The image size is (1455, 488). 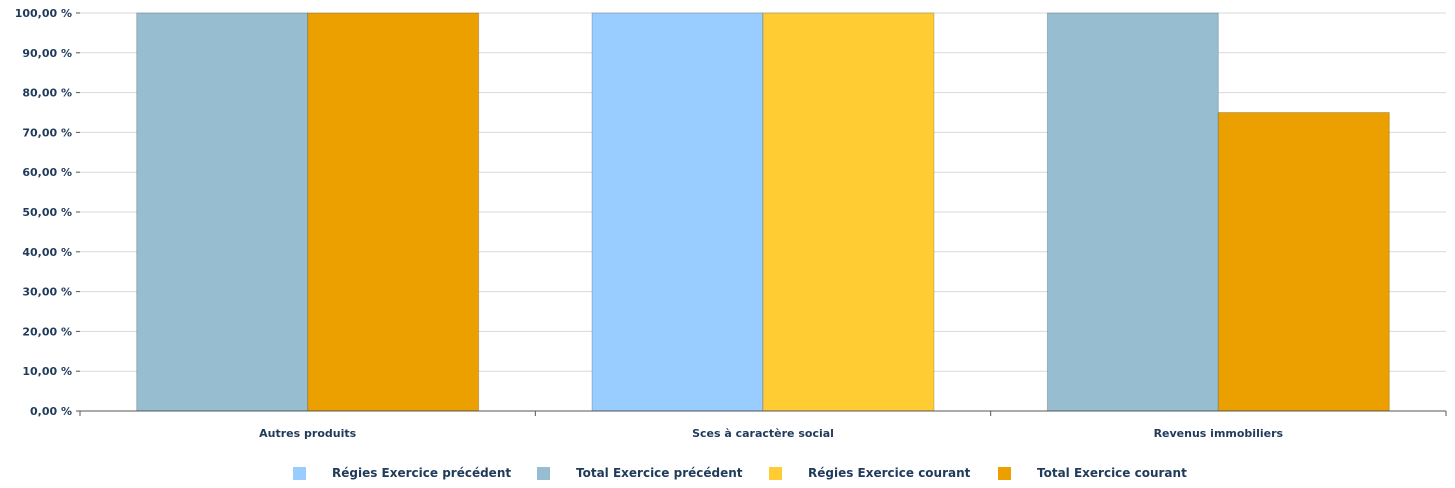 I want to click on y-tick-label: 80,00 %, so click(x=47, y=93).